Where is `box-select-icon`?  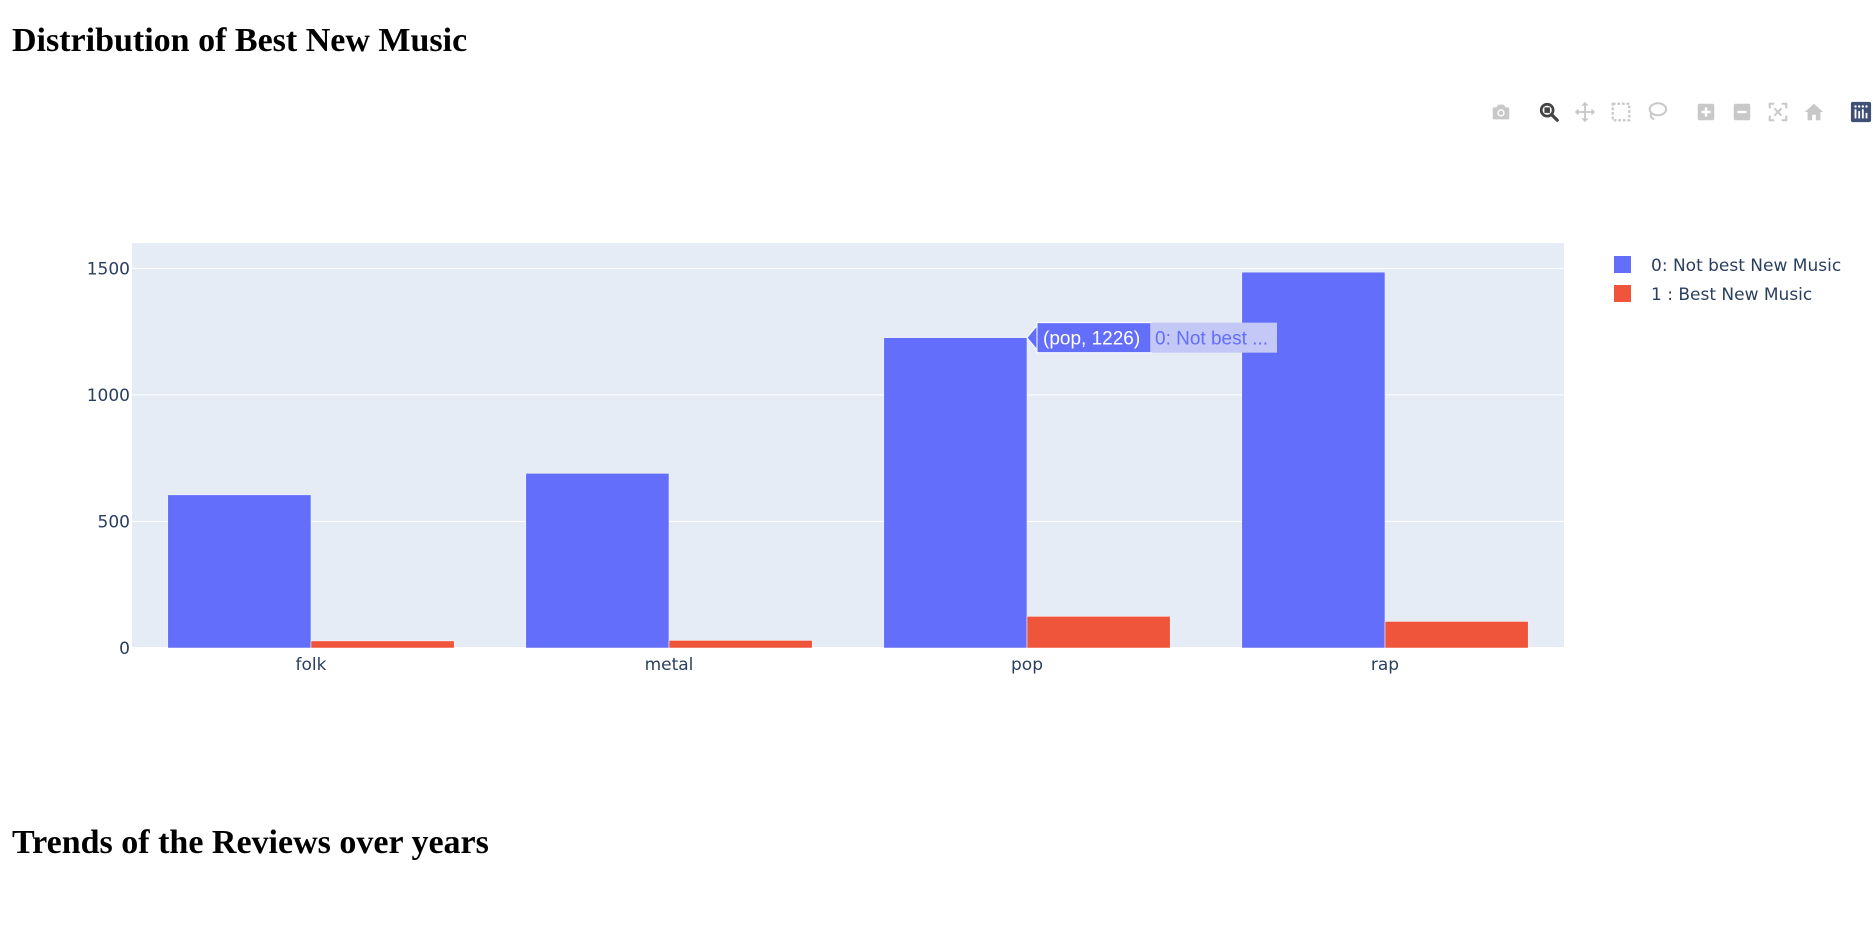 box-select-icon is located at coordinates (1621, 112).